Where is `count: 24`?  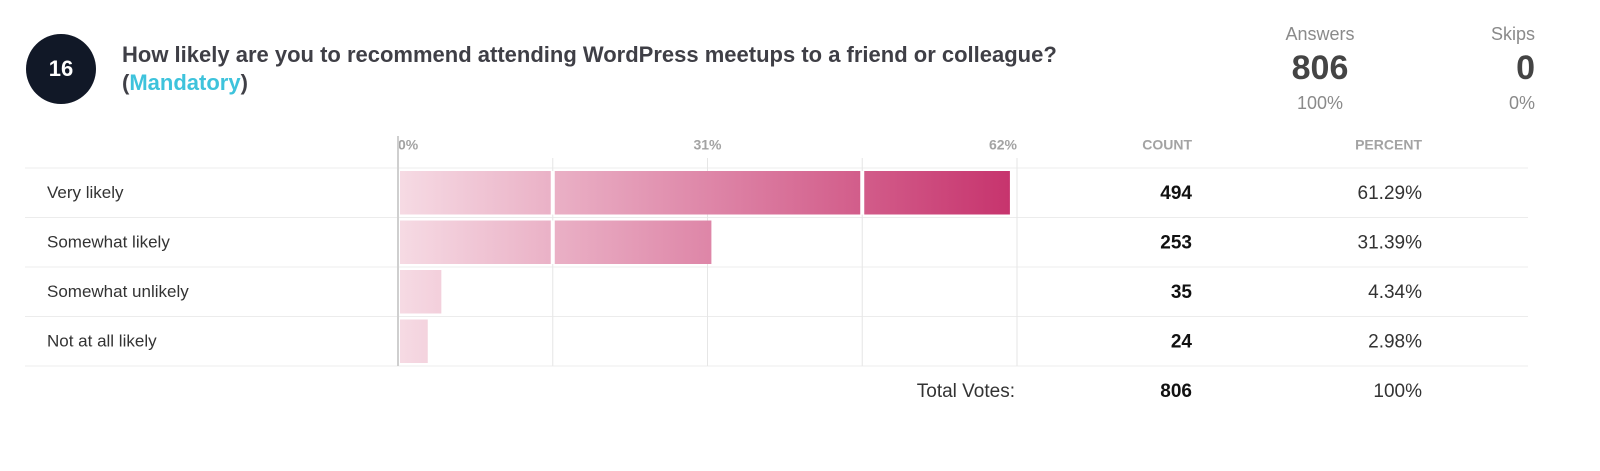 count: 24 is located at coordinates (1182, 341).